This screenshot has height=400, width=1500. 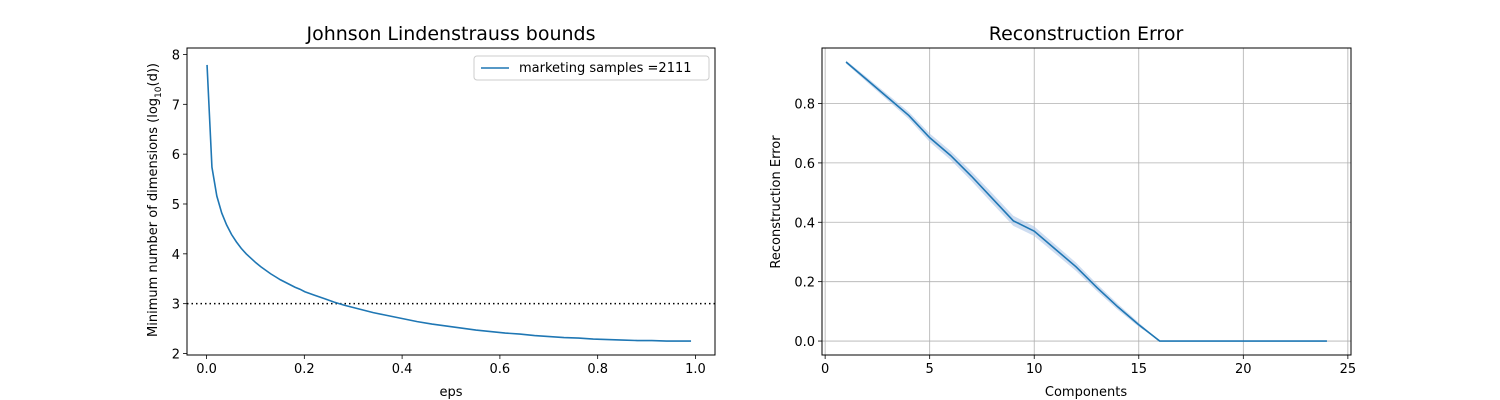 What do you see at coordinates (304, 369) in the screenshot?
I see `jl-xtick-label: 0.2` at bounding box center [304, 369].